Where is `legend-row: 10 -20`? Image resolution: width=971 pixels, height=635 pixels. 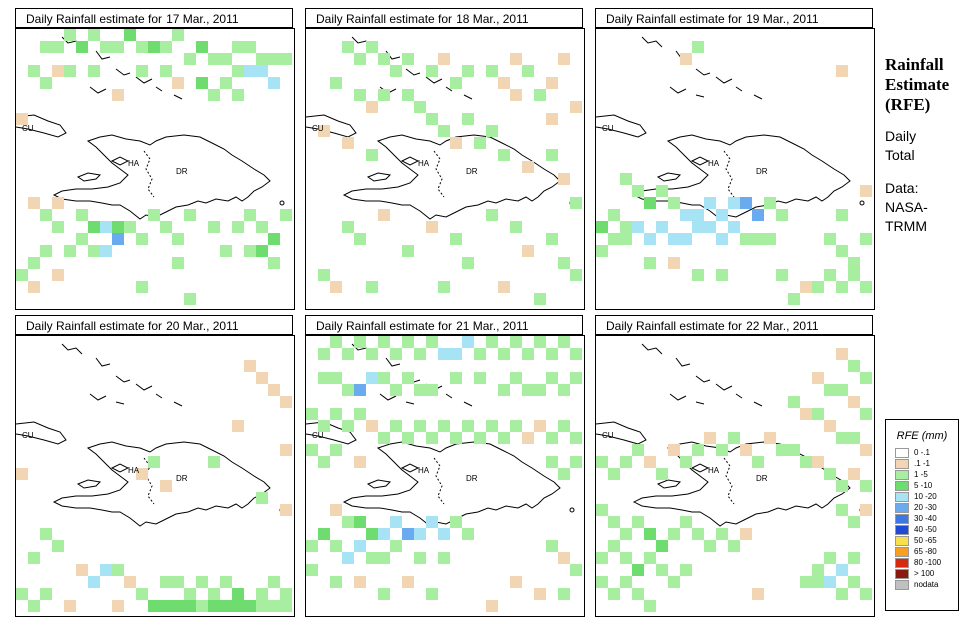 legend-row: 10 -20 is located at coordinates (926, 497).